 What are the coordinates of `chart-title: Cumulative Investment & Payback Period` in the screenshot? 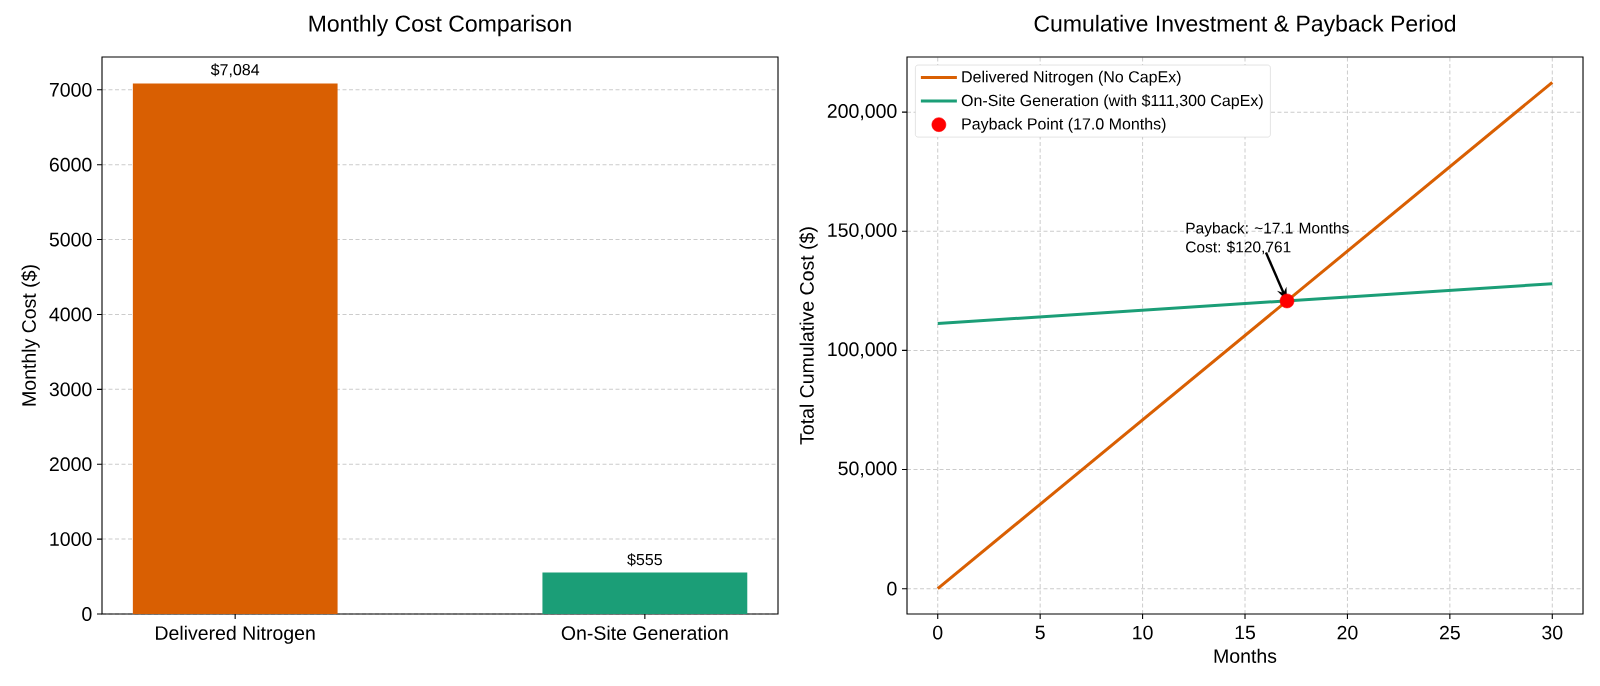 It's located at (1245, 25).